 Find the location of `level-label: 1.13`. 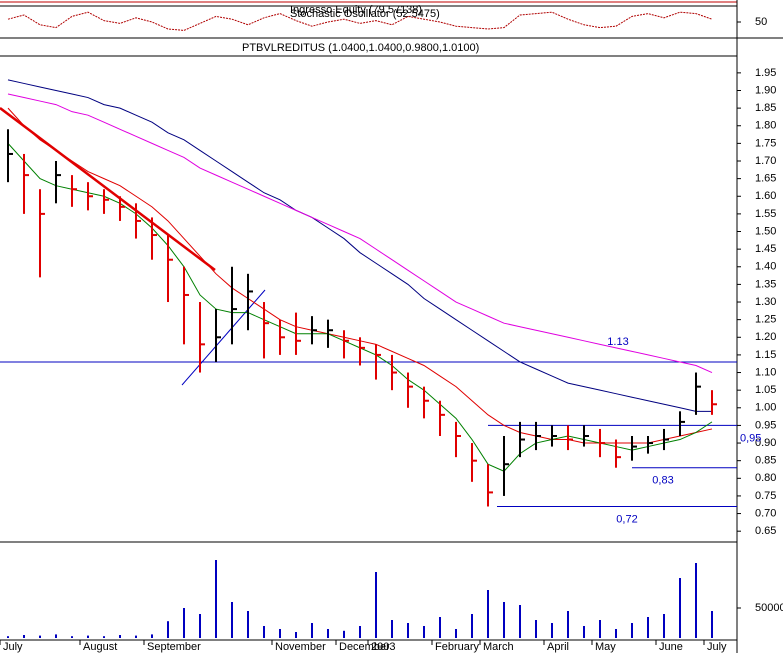

level-label: 1.13 is located at coordinates (617, 342).